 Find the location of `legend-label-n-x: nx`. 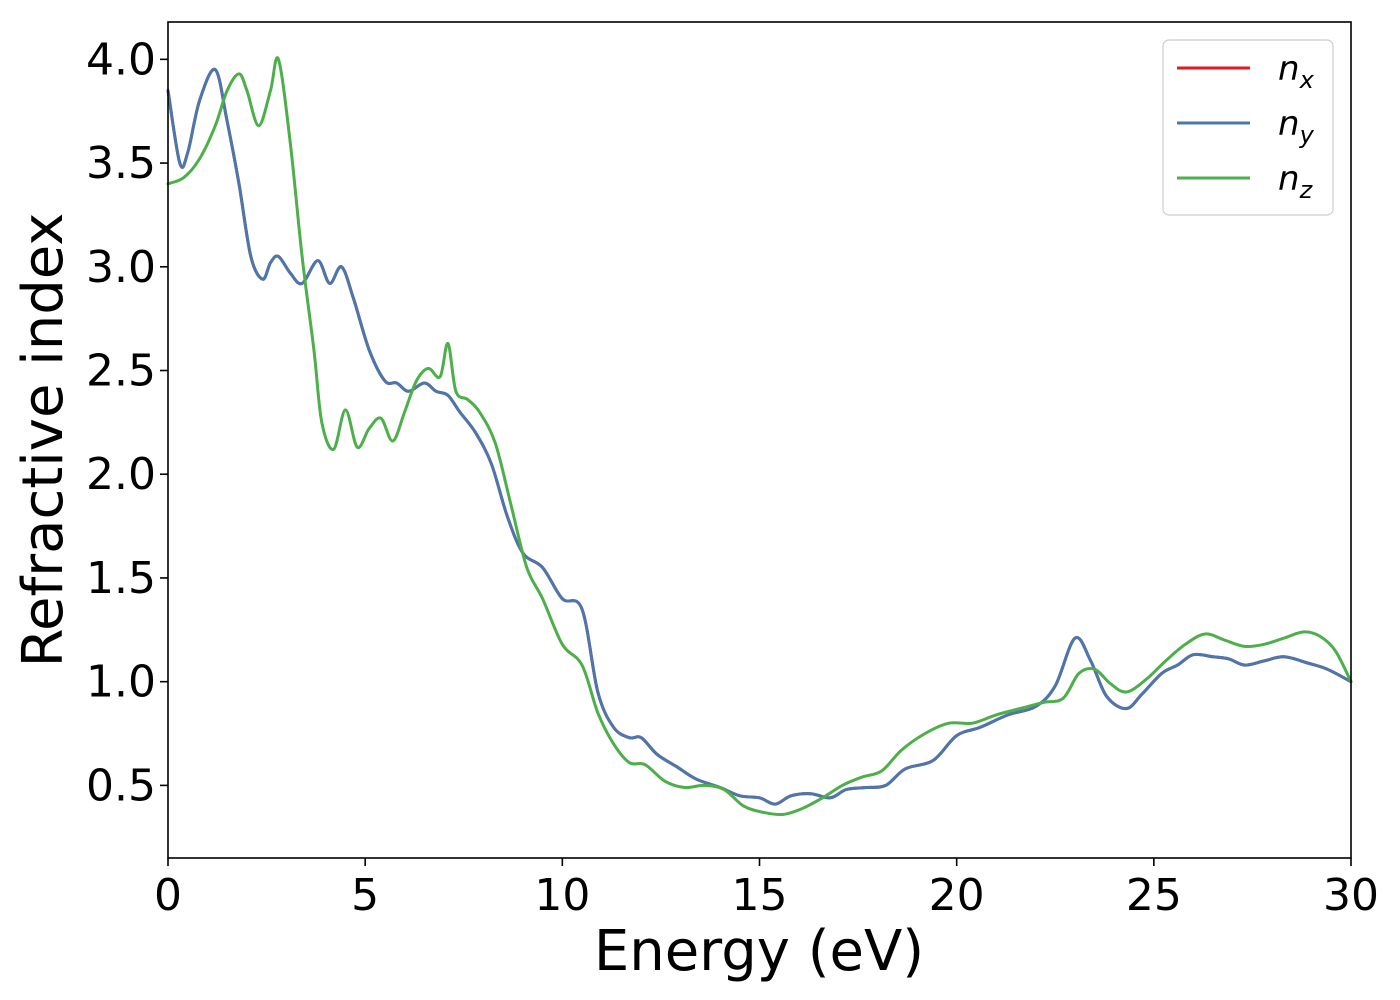

legend-label-n-x: nx is located at coordinates (1296, 71).